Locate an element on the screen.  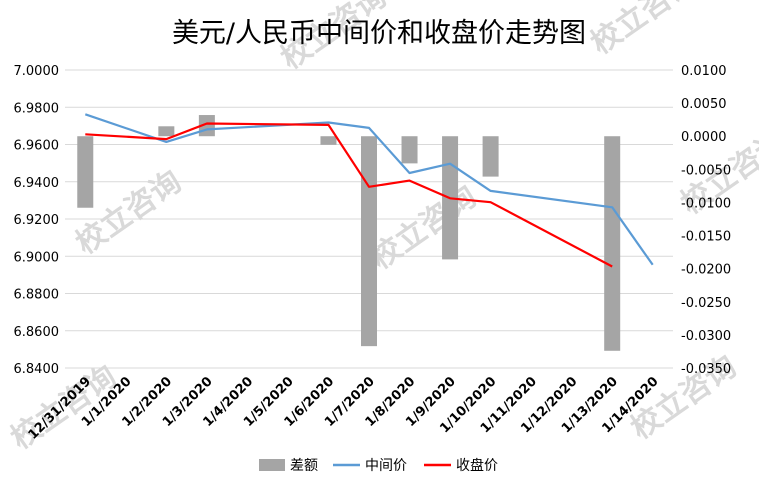
left-axis-tick-label: 6.9200 is located at coordinates (37, 220).